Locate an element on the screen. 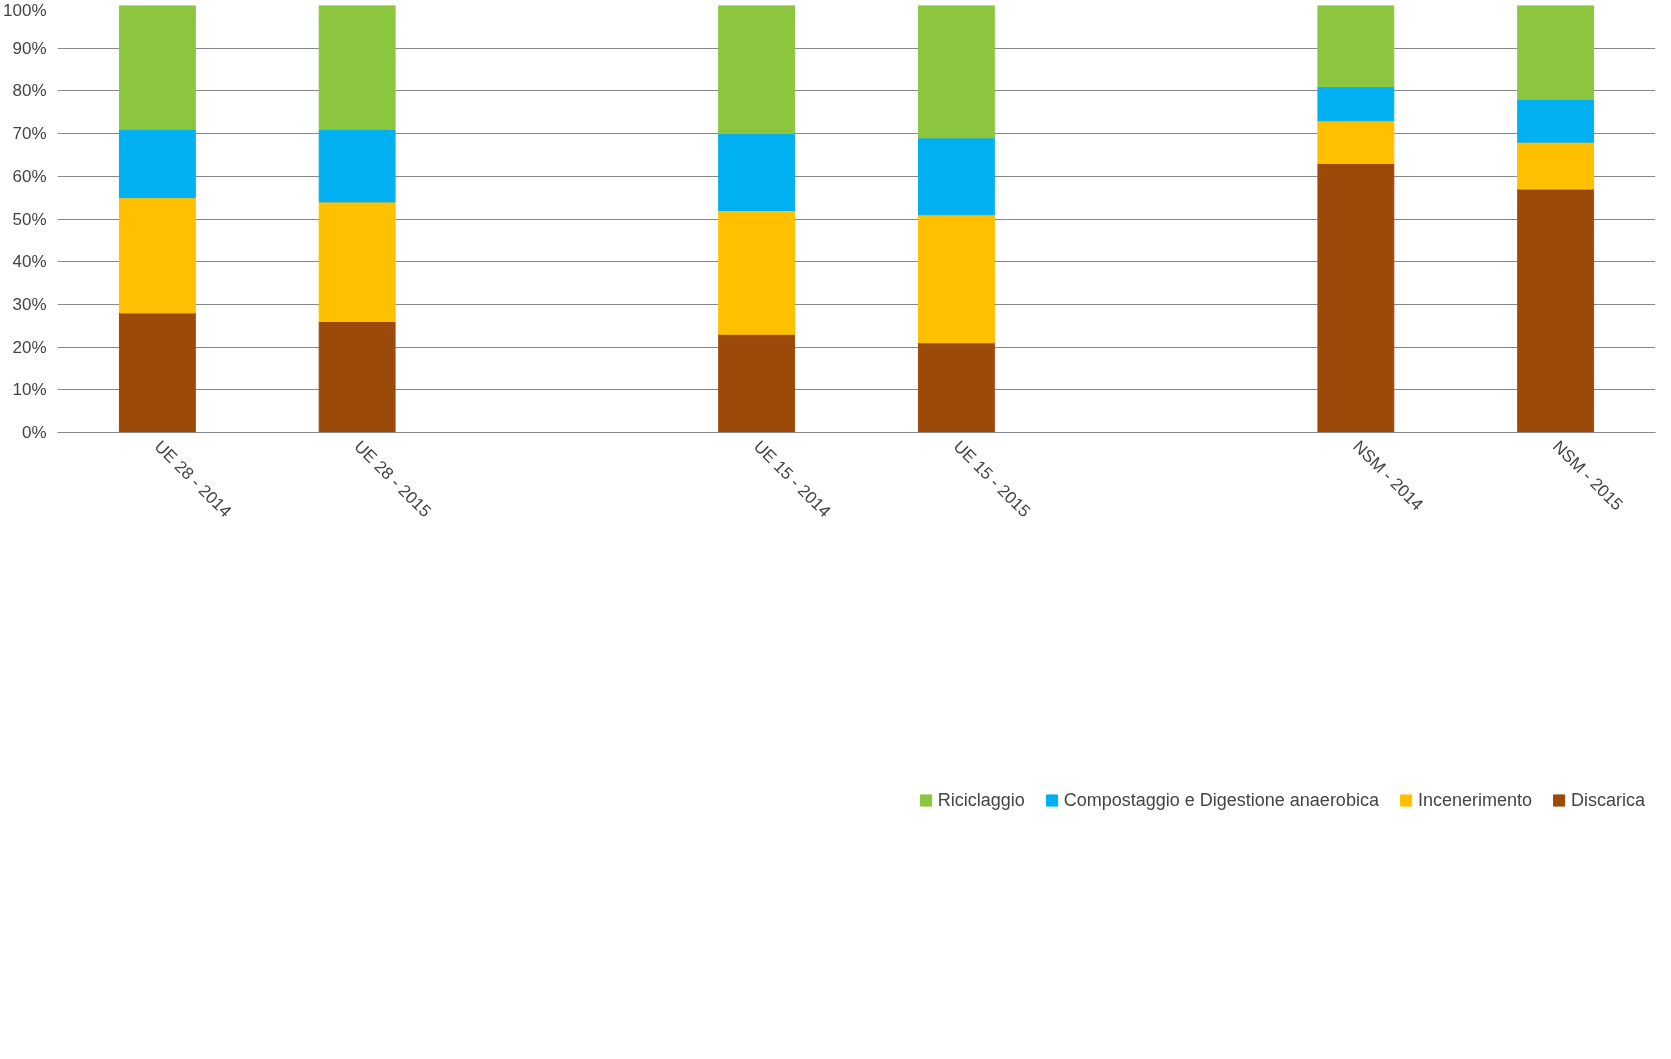 The width and height of the screenshot is (1671, 1059). y-tick-label: 10% is located at coordinates (29, 390).